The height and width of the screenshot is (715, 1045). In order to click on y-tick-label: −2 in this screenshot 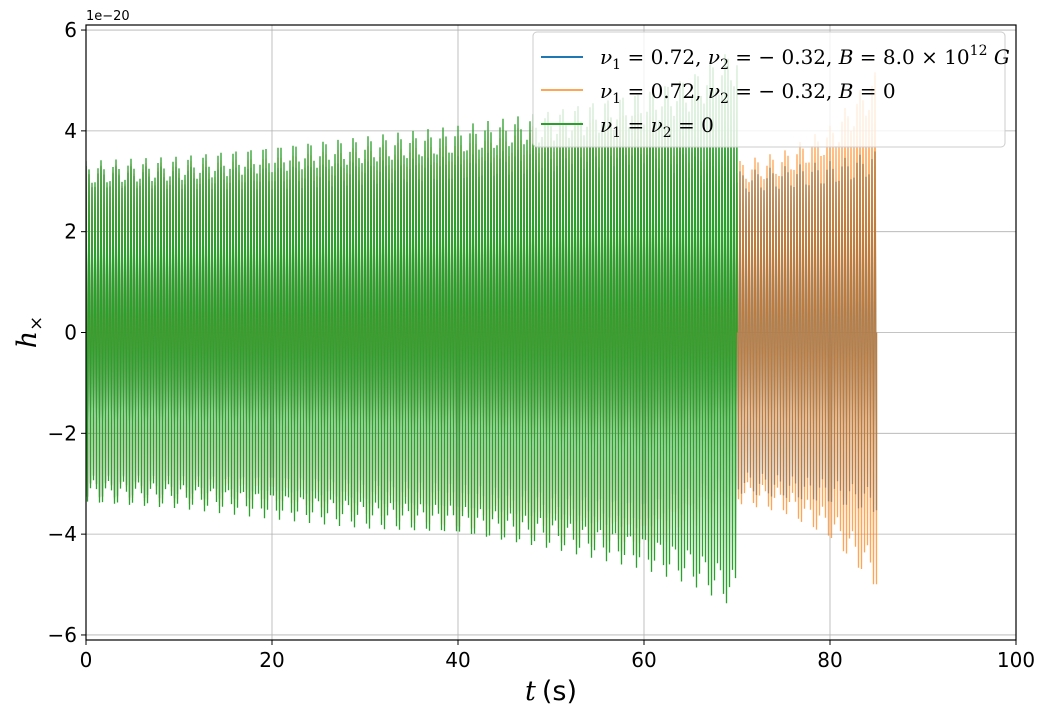, I will do `click(62, 433)`.